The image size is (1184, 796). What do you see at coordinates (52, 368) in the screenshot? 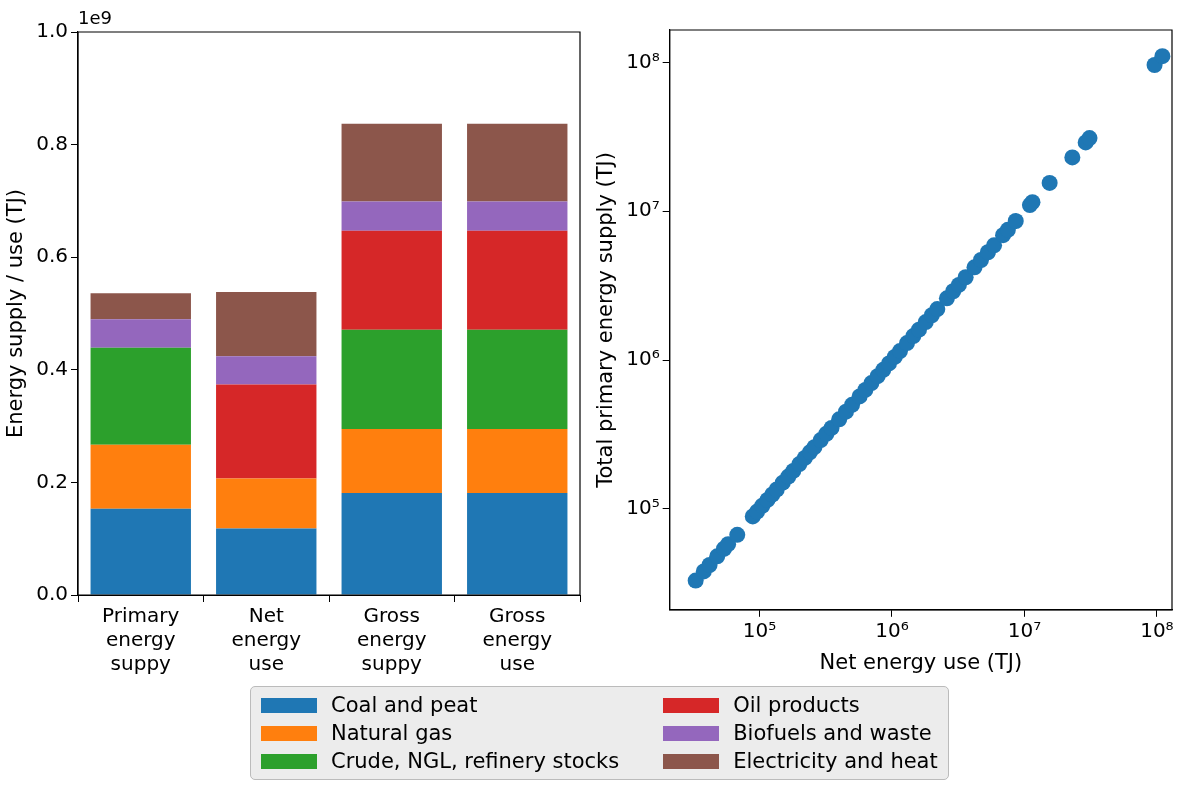
I see `y-tick-label: 0.4` at bounding box center [52, 368].